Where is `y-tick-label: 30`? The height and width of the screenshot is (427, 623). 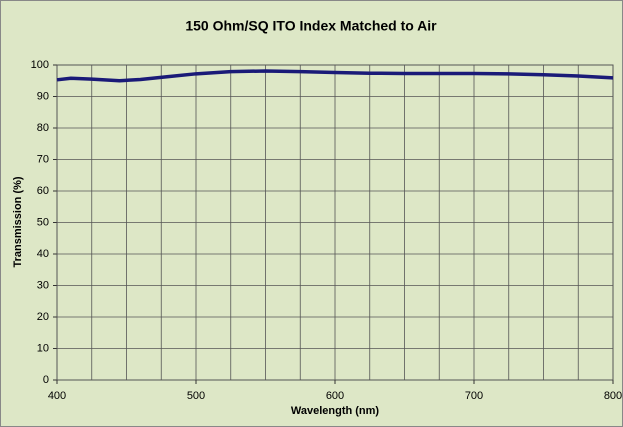 y-tick-label: 30 is located at coordinates (43, 285).